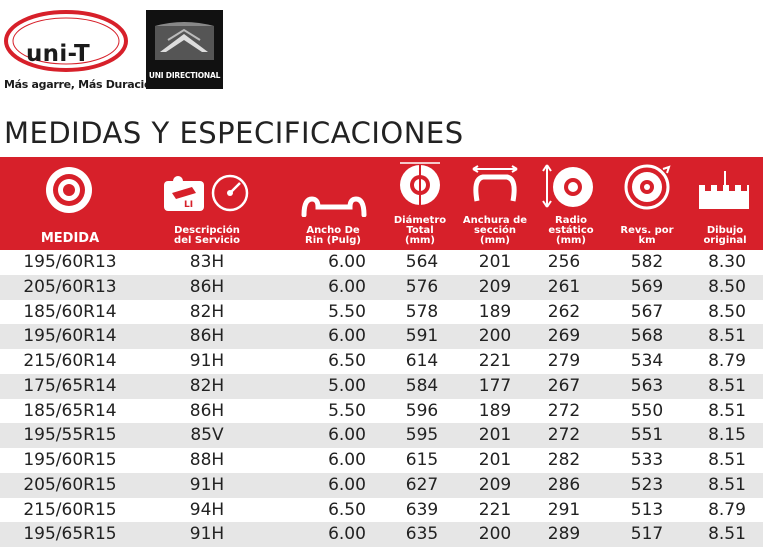 The image size is (763, 557). What do you see at coordinates (70, 534) in the screenshot?
I see `cell-medida: 195/65R15` at bounding box center [70, 534].